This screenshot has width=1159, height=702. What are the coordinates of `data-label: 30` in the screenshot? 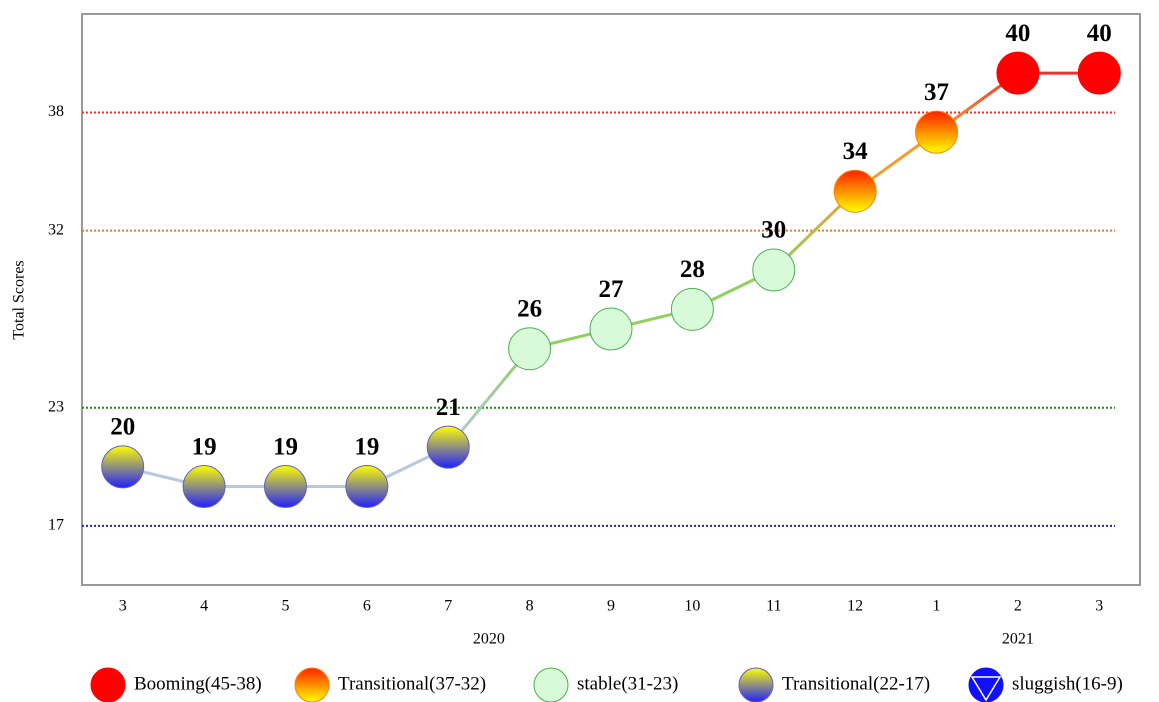 It's located at (773, 230).